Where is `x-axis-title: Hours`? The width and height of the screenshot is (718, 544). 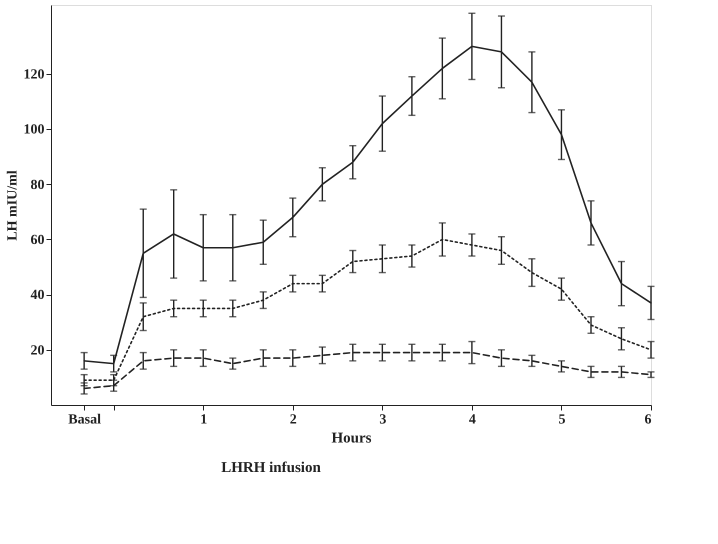
x-axis-title: Hours is located at coordinates (351, 438).